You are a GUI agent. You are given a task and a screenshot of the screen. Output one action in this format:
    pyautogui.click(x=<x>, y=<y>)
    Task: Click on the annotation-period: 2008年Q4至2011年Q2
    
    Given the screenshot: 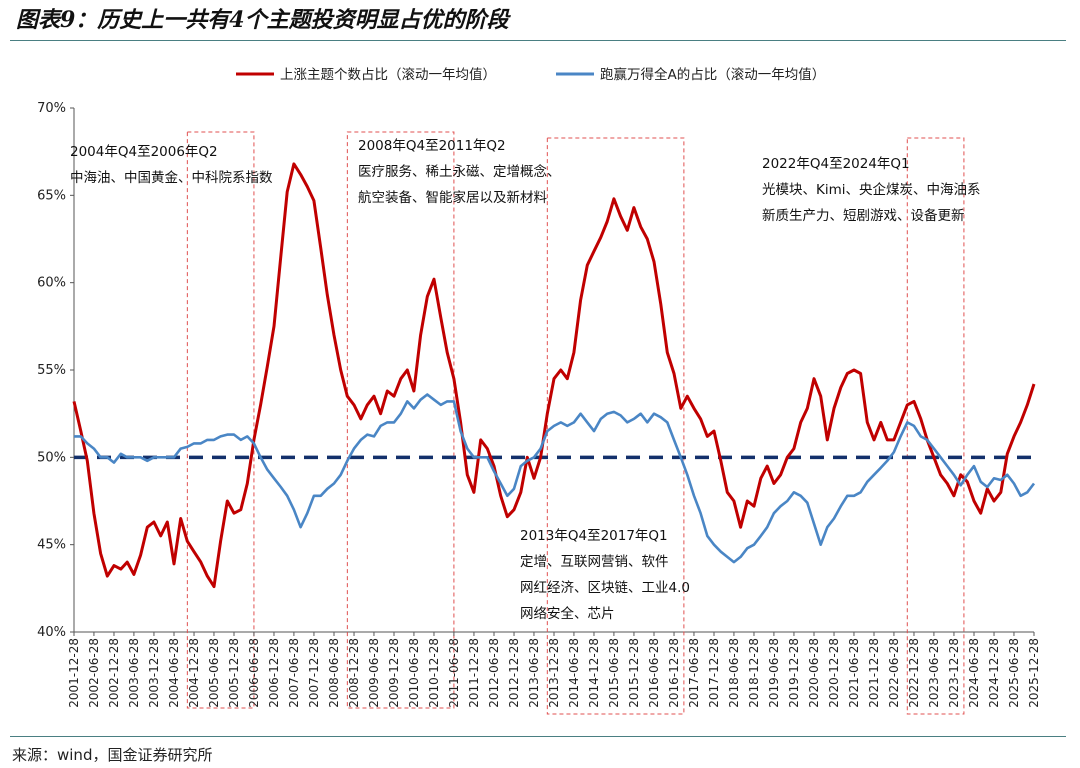 What is the action you would take?
    pyautogui.click(x=432, y=146)
    